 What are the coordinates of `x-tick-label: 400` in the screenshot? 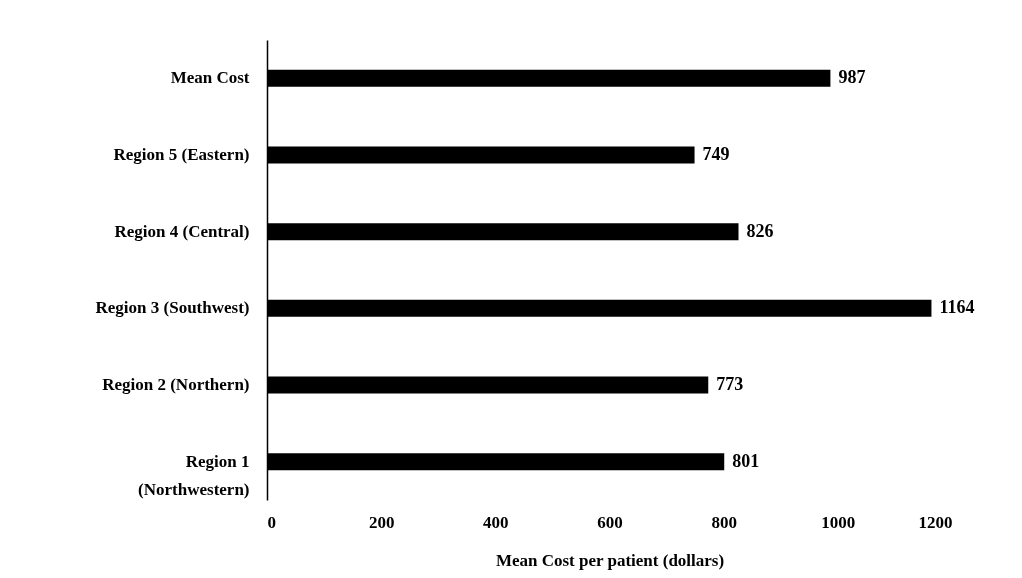 It's located at (496, 522).